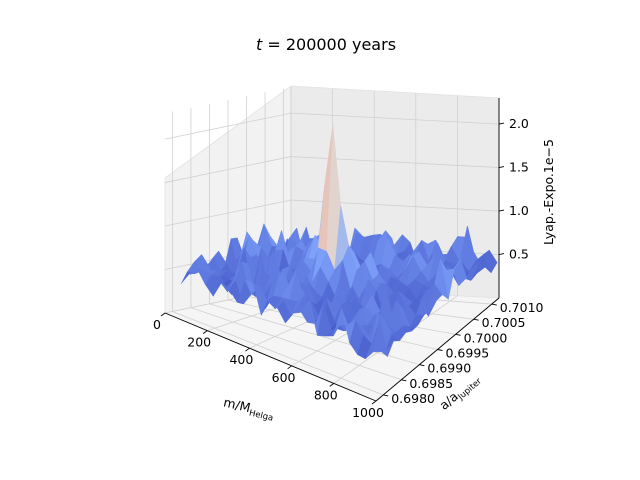 This screenshot has width=640, height=480. What do you see at coordinates (449, 368) in the screenshot?
I see `y-tick-label: 0.6990` at bounding box center [449, 368].